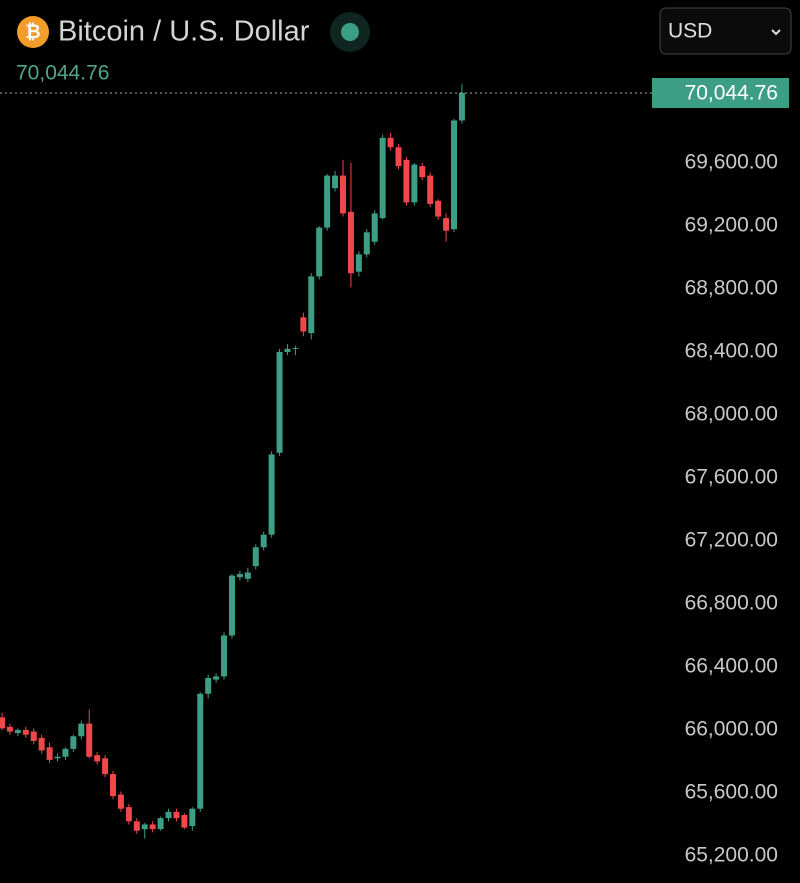 This screenshot has height=883, width=800. What do you see at coordinates (184, 32) in the screenshot?
I see `chart-title: Bitcoin / U.S. Dollar` at bounding box center [184, 32].